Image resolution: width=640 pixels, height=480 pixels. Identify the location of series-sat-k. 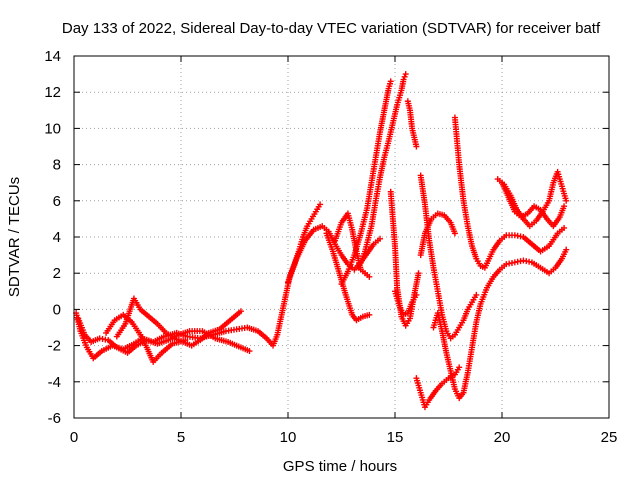
(406, 303).